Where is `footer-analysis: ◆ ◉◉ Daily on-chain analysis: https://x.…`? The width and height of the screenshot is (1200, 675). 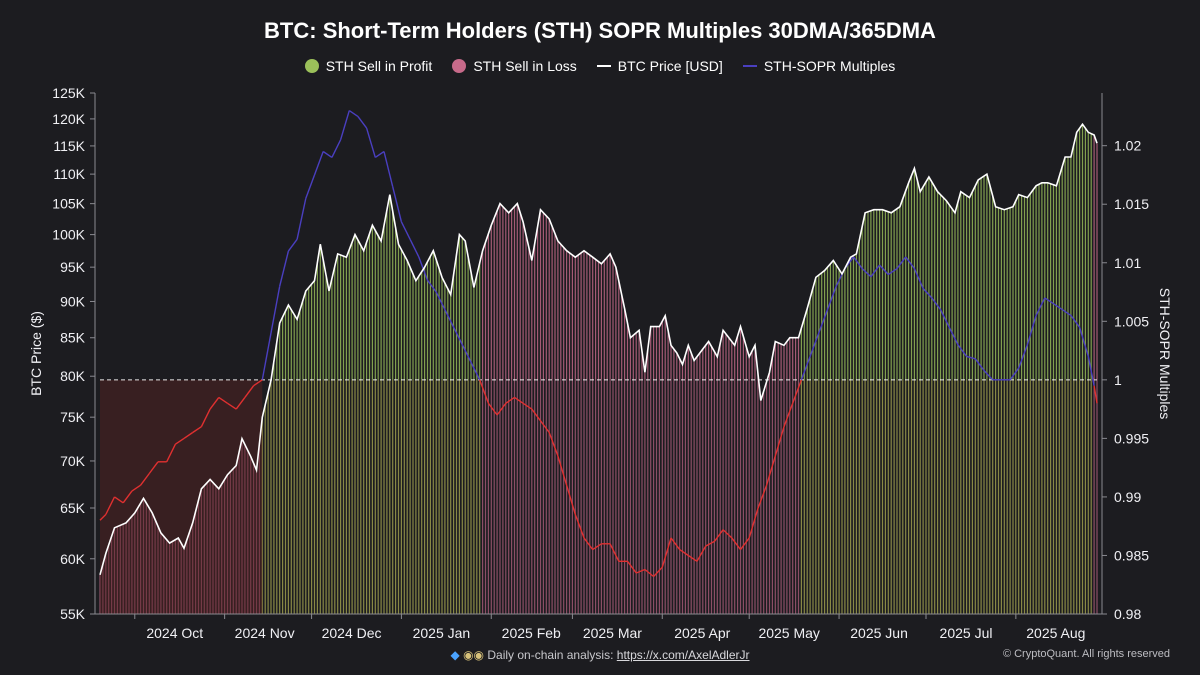
footer-analysis: ◆ ◉◉ Daily on-chain analysis: https://x.… is located at coordinates (600, 655).